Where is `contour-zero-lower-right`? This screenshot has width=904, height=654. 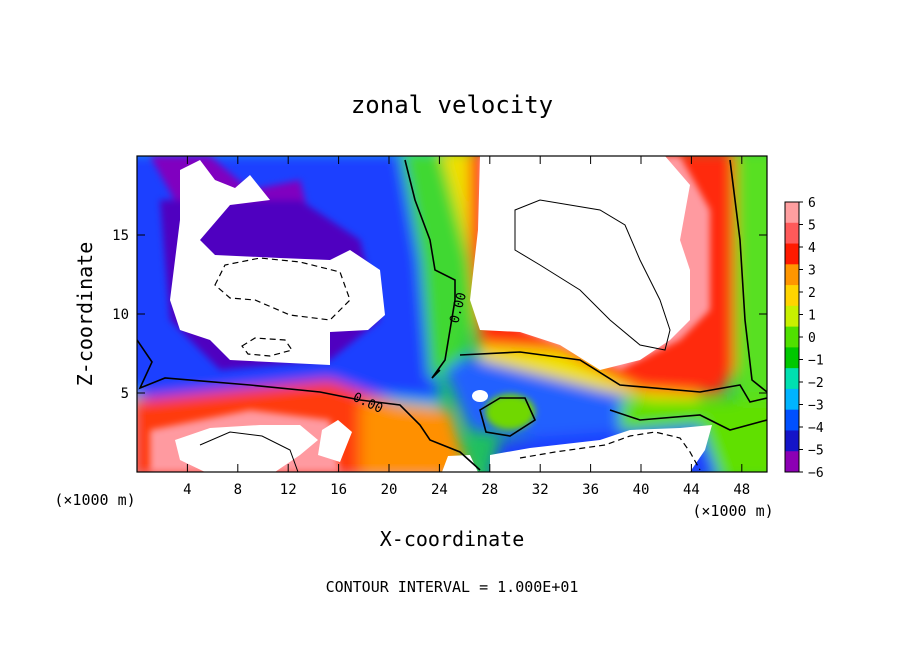 contour-zero-lower-right is located at coordinates (688, 420).